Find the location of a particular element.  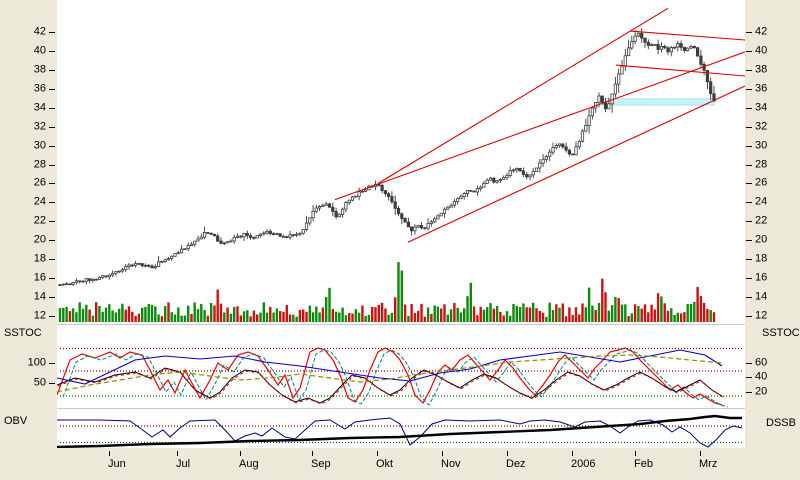

sstoc-label-left: SSTOC is located at coordinates (23, 333).